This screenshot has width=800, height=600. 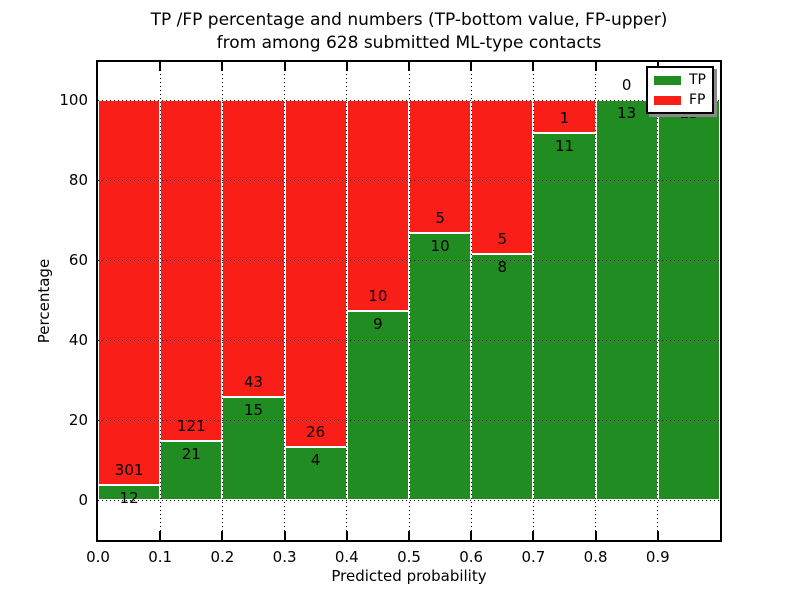 I want to click on x-tick-label: 0.2, so click(x=222, y=557).